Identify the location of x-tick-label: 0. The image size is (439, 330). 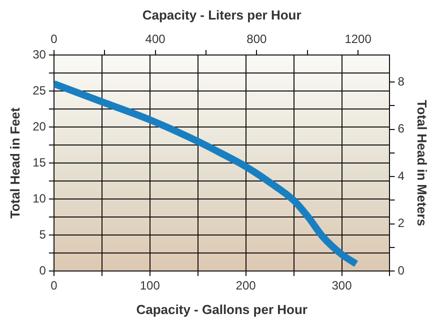
(54, 285).